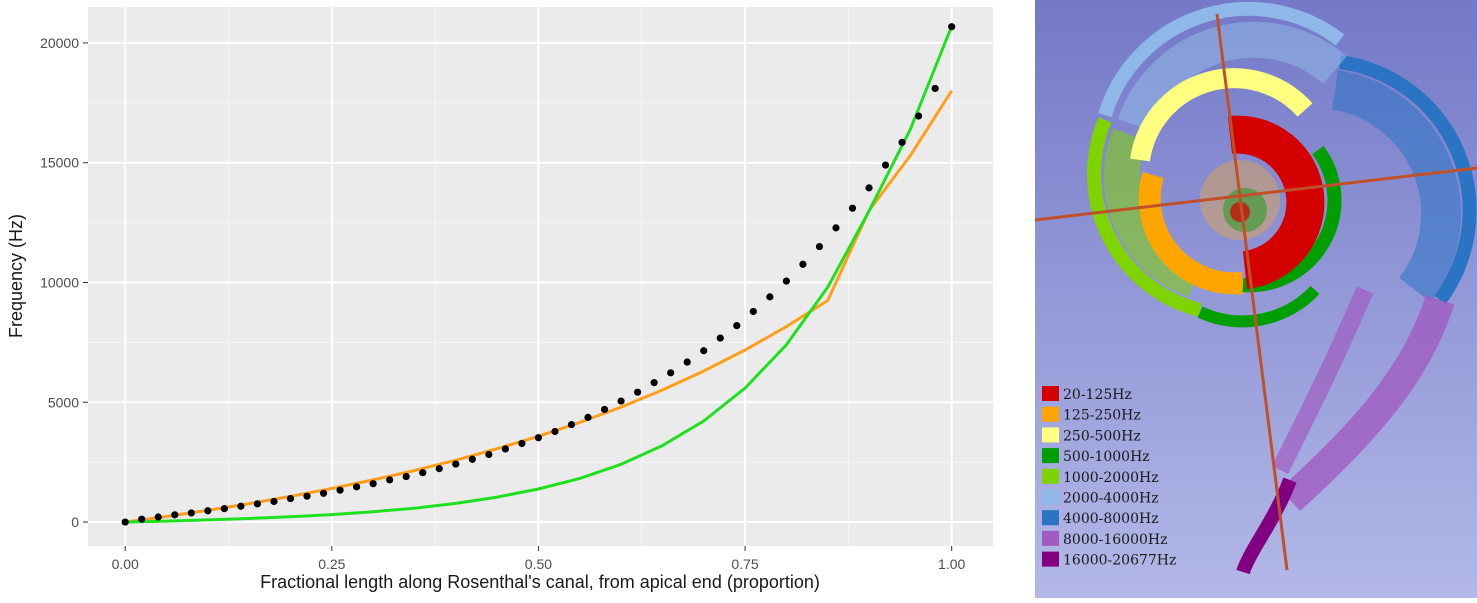 This screenshot has width=1477, height=603. What do you see at coordinates (1111, 519) in the screenshot?
I see `legend-label: 4000-8000Hz` at bounding box center [1111, 519].